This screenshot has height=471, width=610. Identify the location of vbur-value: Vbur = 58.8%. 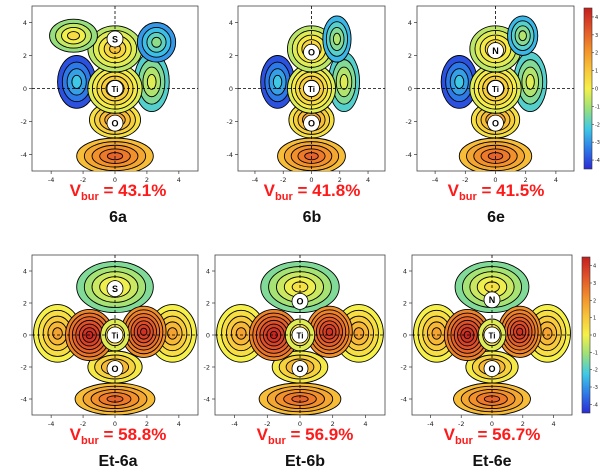
(118, 436).